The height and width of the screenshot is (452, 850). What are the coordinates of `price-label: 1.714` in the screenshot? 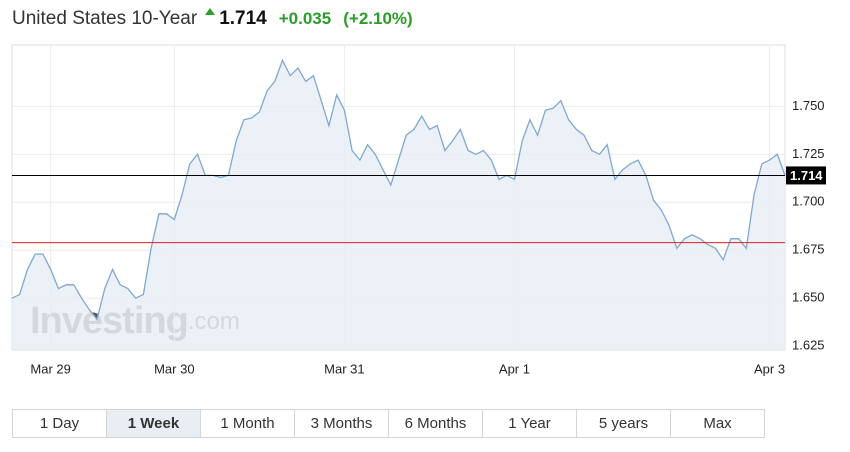 It's located at (806, 175).